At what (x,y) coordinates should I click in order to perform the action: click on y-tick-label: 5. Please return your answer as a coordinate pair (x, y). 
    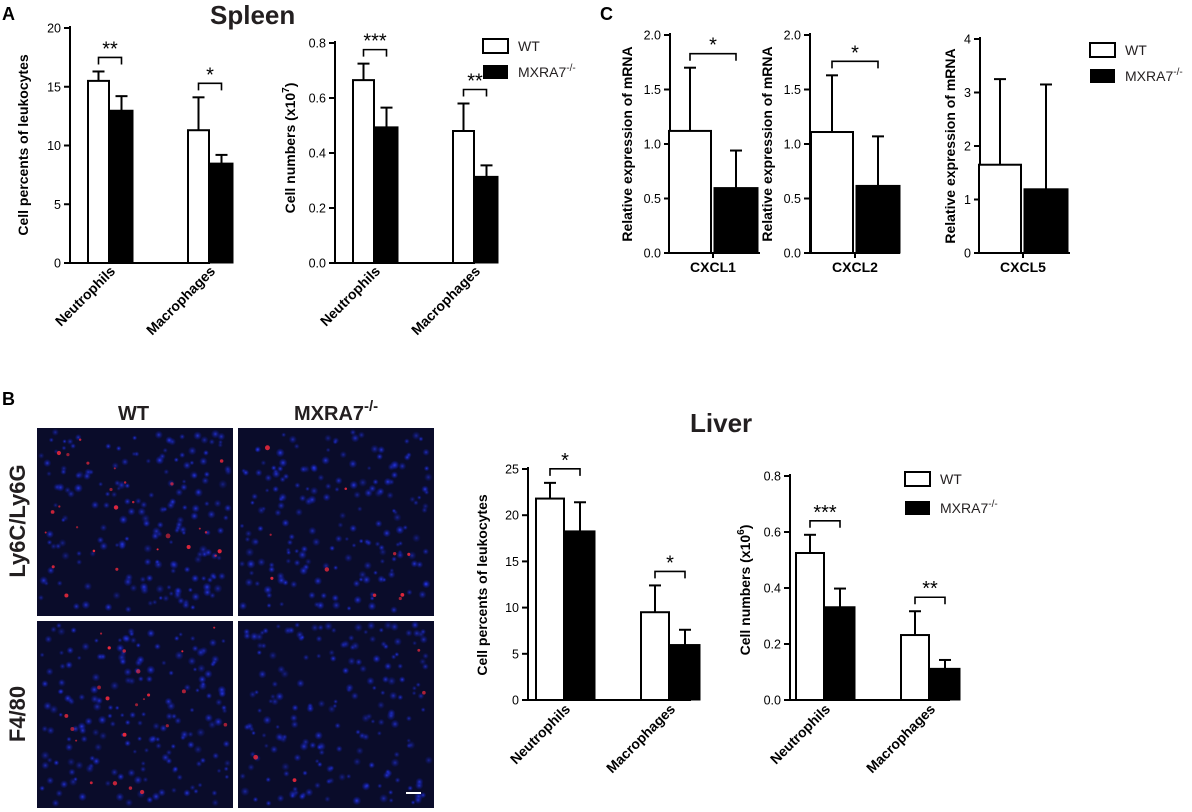
    Looking at the image, I should click on (515, 654).